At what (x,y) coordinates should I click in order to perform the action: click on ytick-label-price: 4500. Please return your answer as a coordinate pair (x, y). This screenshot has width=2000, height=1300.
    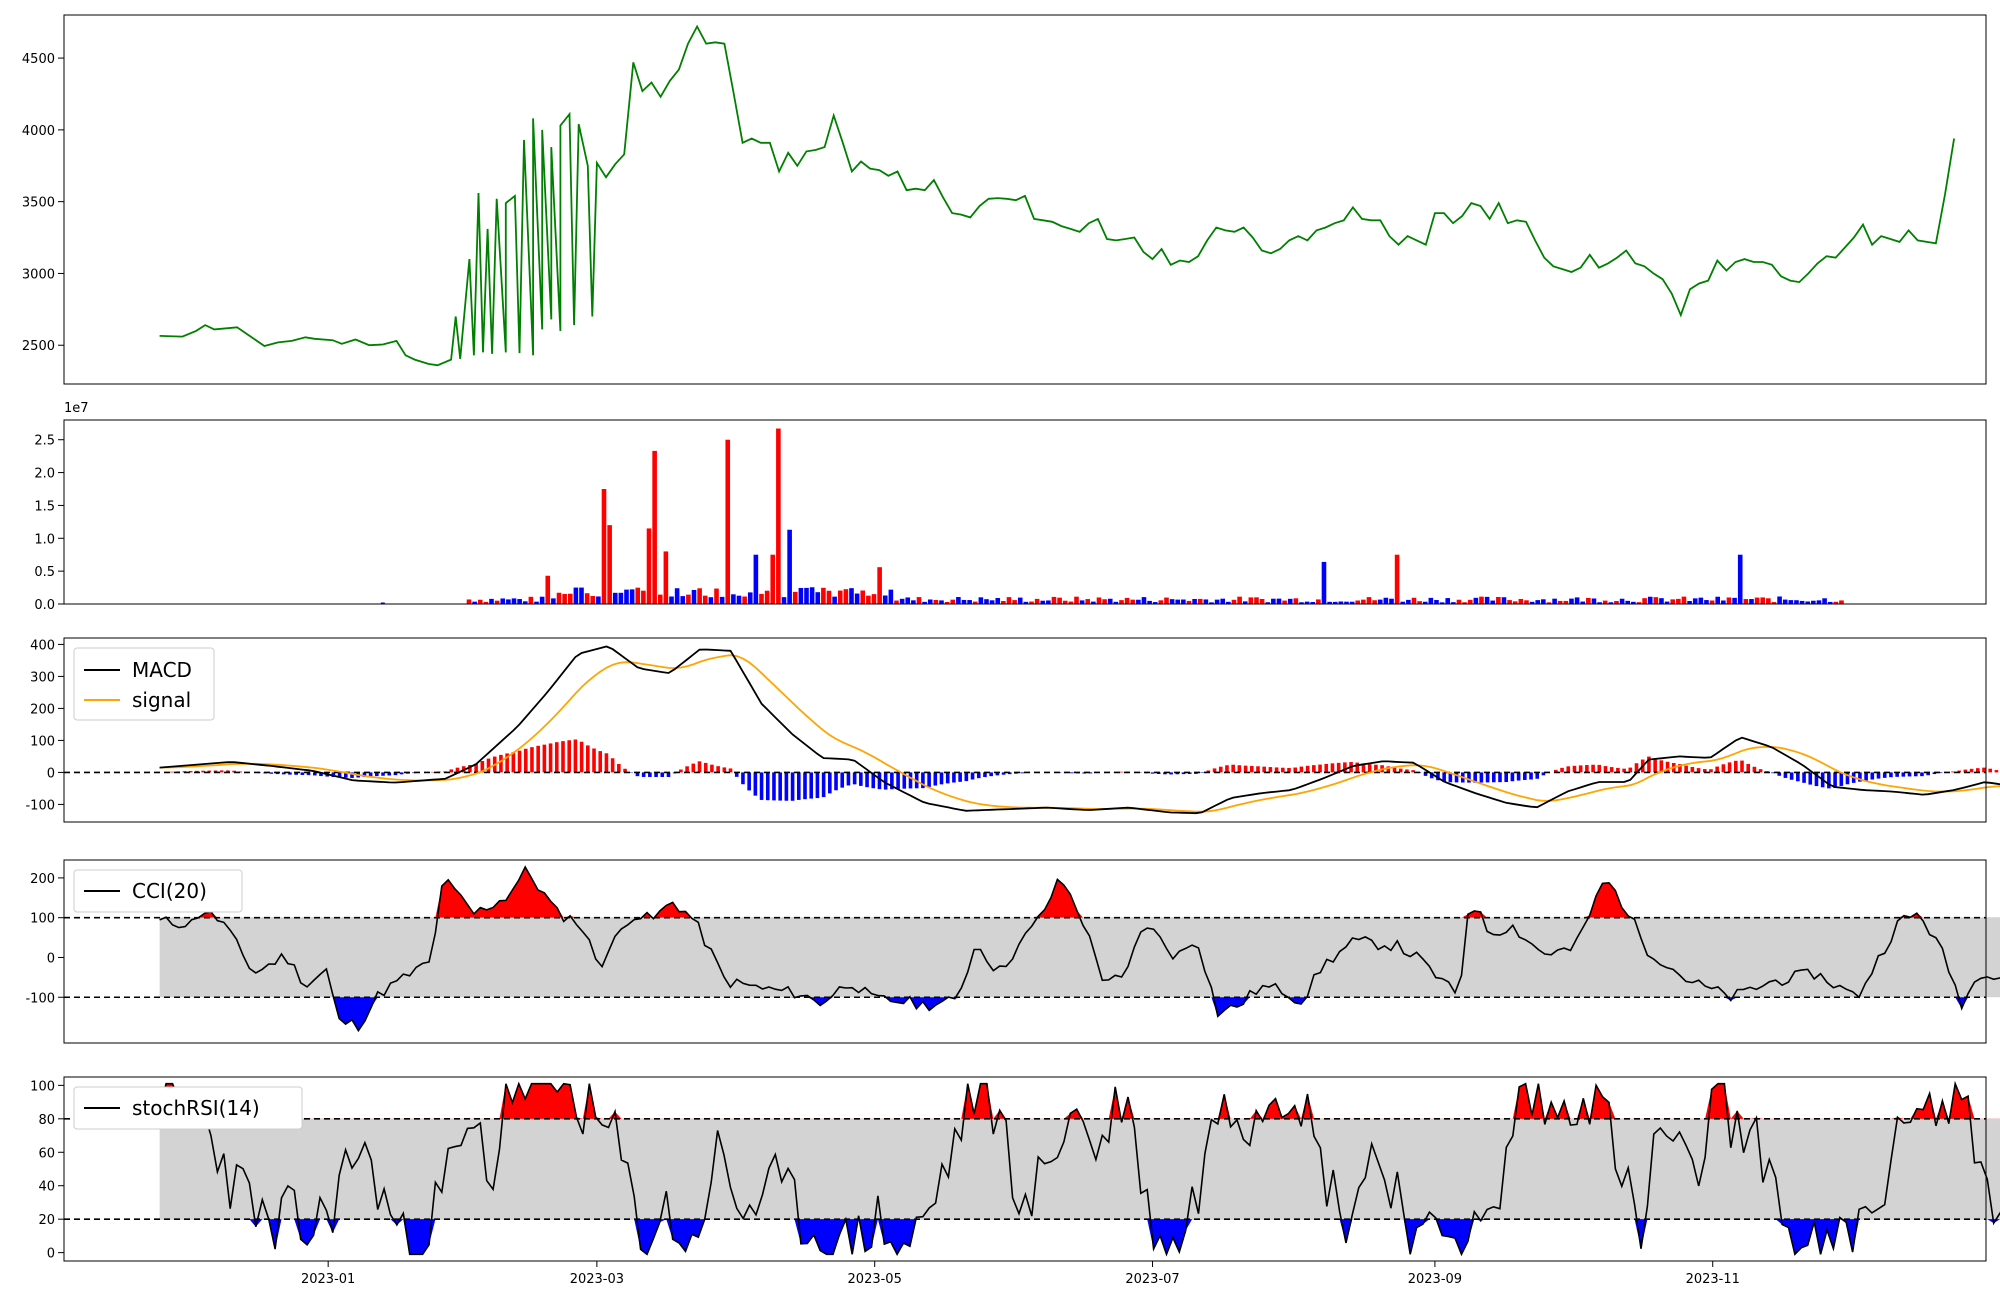
    Looking at the image, I should click on (38, 59).